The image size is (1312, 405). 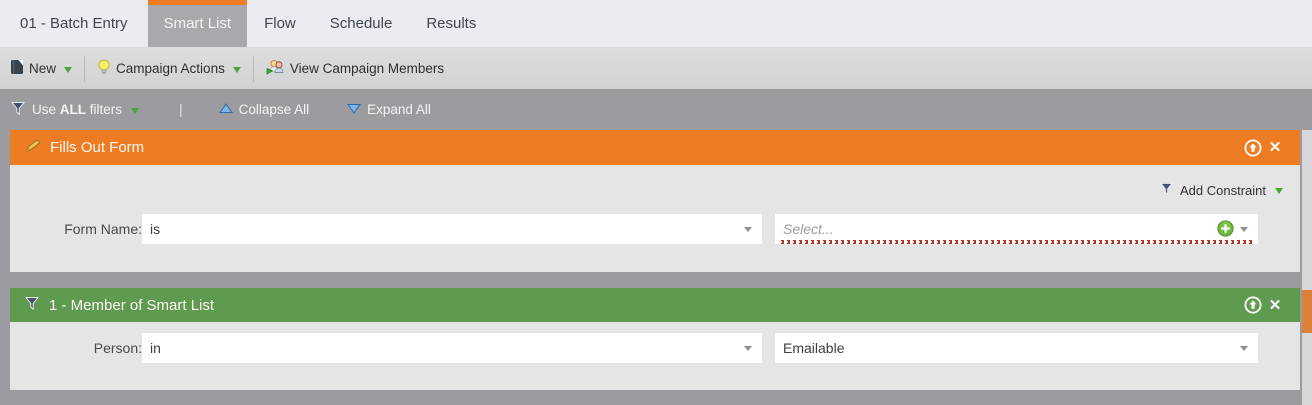 What do you see at coordinates (104, 69) in the screenshot?
I see `lightbulb-icon` at bounding box center [104, 69].